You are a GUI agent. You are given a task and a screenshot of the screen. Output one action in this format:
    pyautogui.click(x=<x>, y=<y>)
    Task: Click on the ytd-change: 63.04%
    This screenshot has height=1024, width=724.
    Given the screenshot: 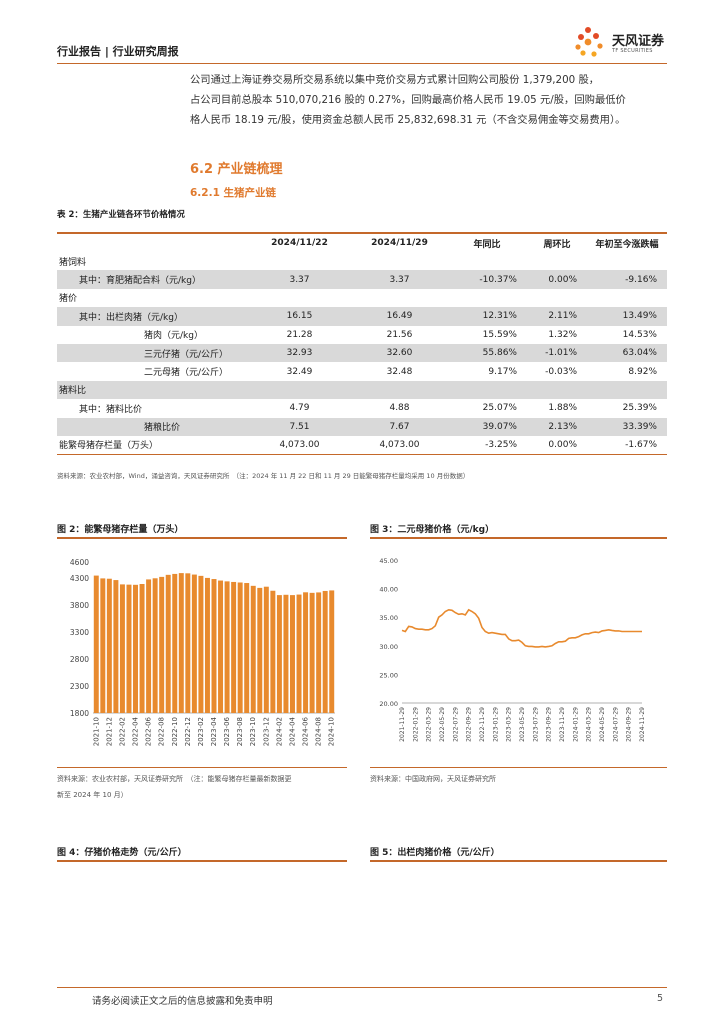 What is the action you would take?
    pyautogui.click(x=627, y=353)
    